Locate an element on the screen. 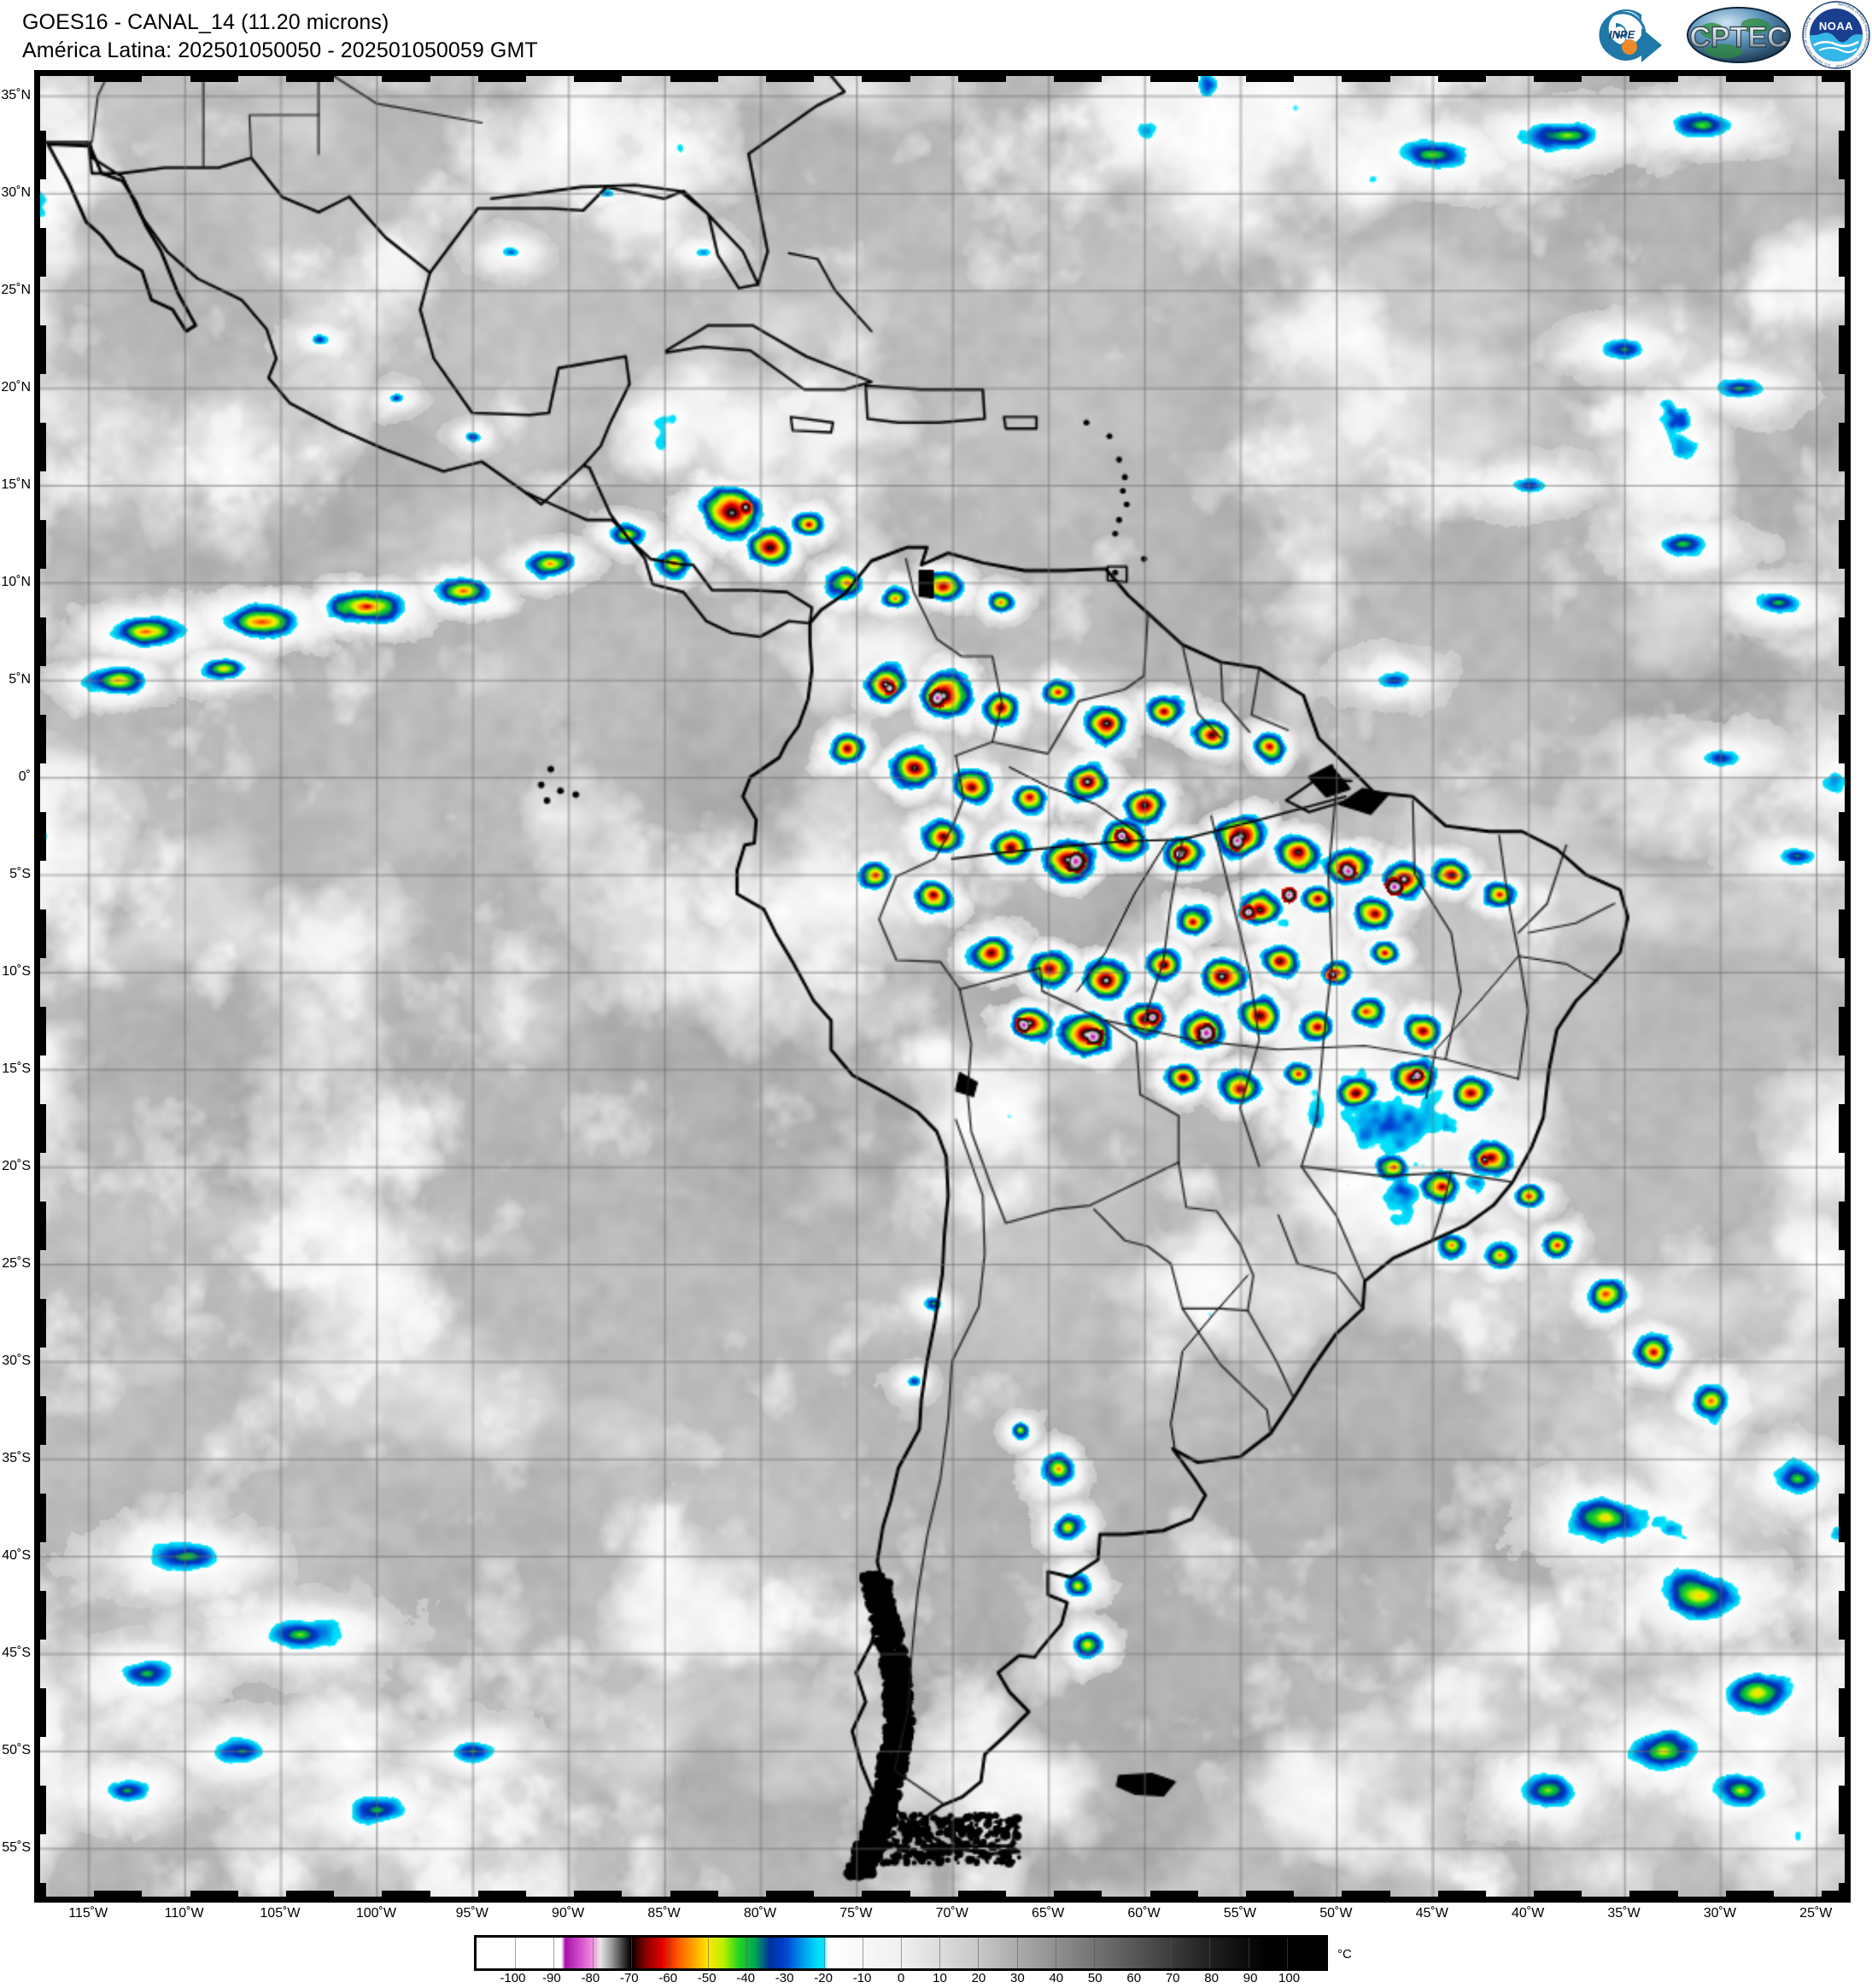 The height and width of the screenshot is (1988, 1872). lon-tick-label: 40˚W is located at coordinates (1528, 1913).